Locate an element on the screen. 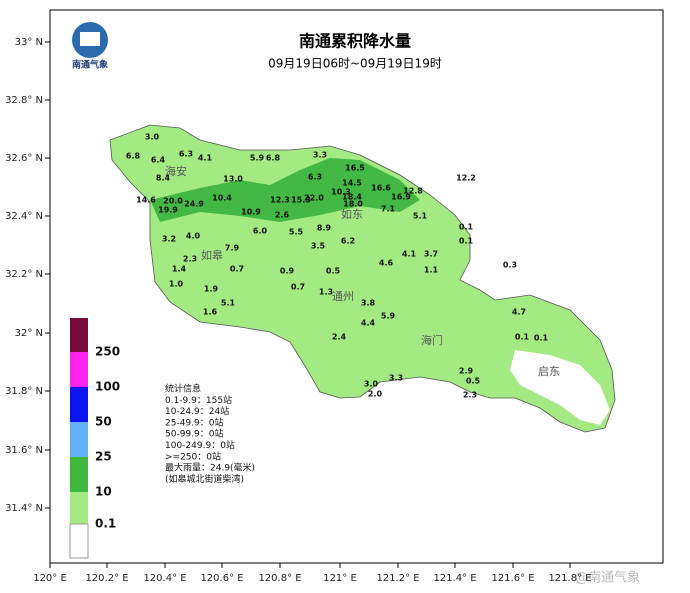  station-value: 16.6 is located at coordinates (381, 188).